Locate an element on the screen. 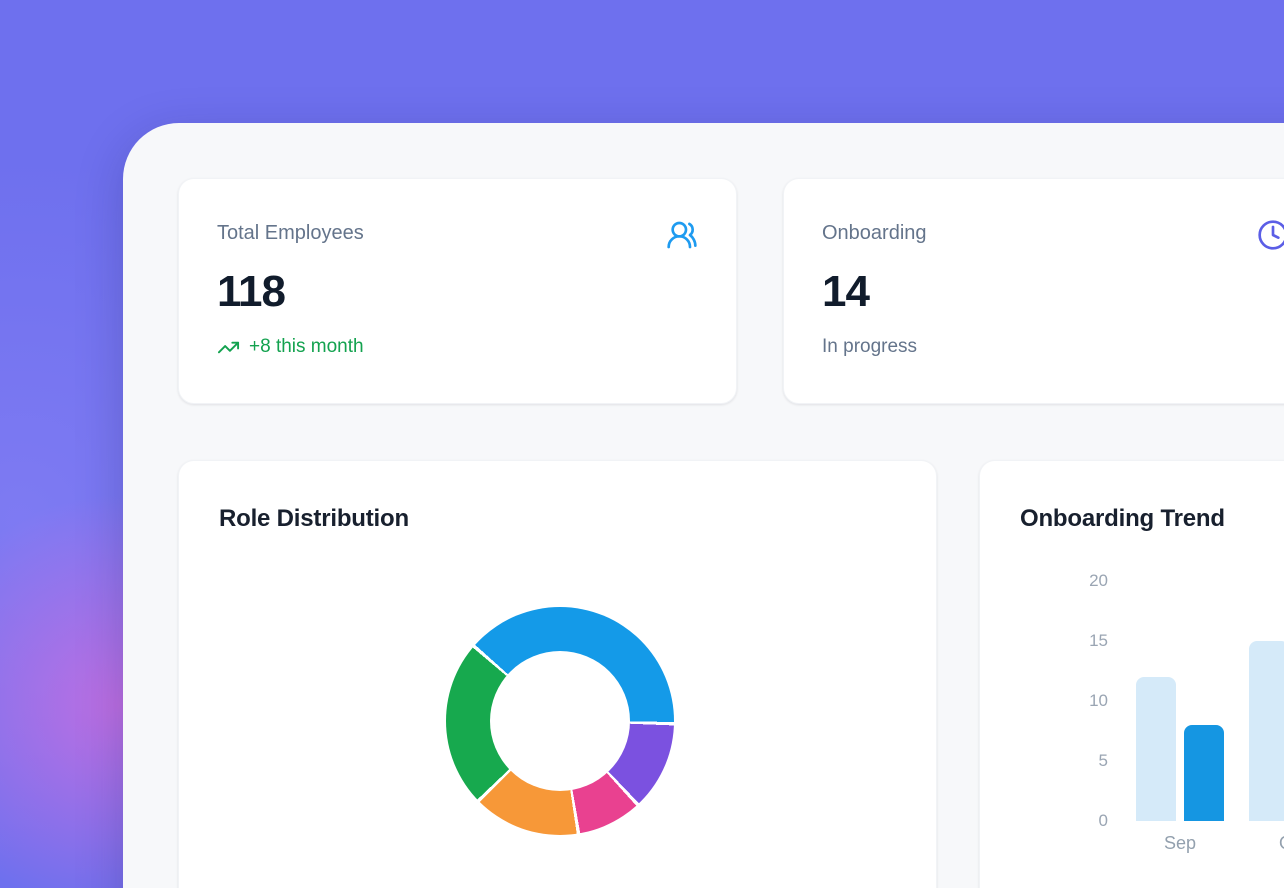  y-axis-tick-label: 5 is located at coordinates (1103, 760).